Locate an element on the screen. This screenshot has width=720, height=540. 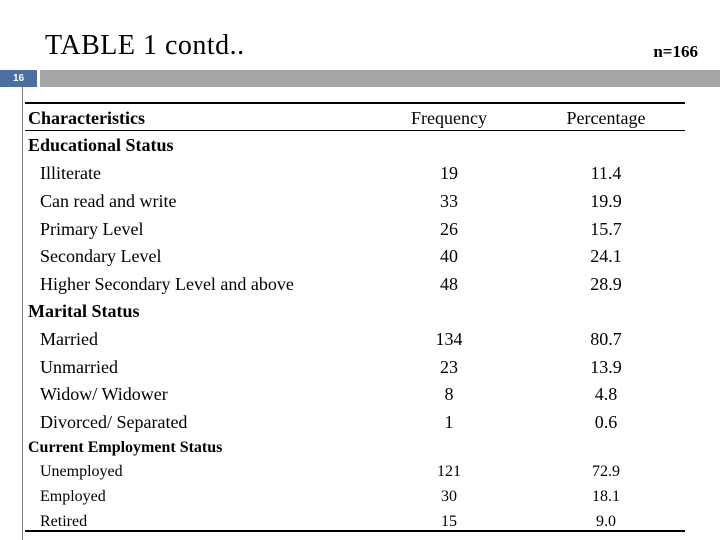
row-frequency: 23 is located at coordinates (449, 367).